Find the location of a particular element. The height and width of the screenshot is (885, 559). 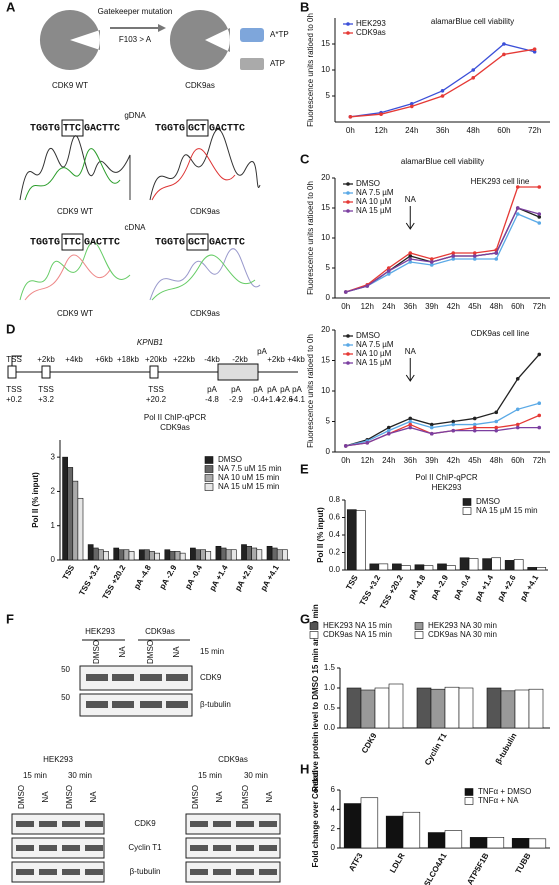

map-label: +4kb is located at coordinates (74, 359).